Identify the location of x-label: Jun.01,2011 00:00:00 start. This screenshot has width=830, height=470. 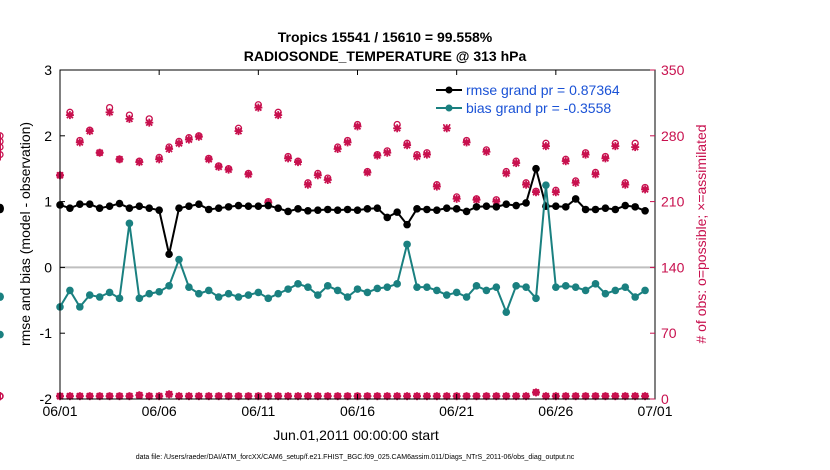
(356, 435).